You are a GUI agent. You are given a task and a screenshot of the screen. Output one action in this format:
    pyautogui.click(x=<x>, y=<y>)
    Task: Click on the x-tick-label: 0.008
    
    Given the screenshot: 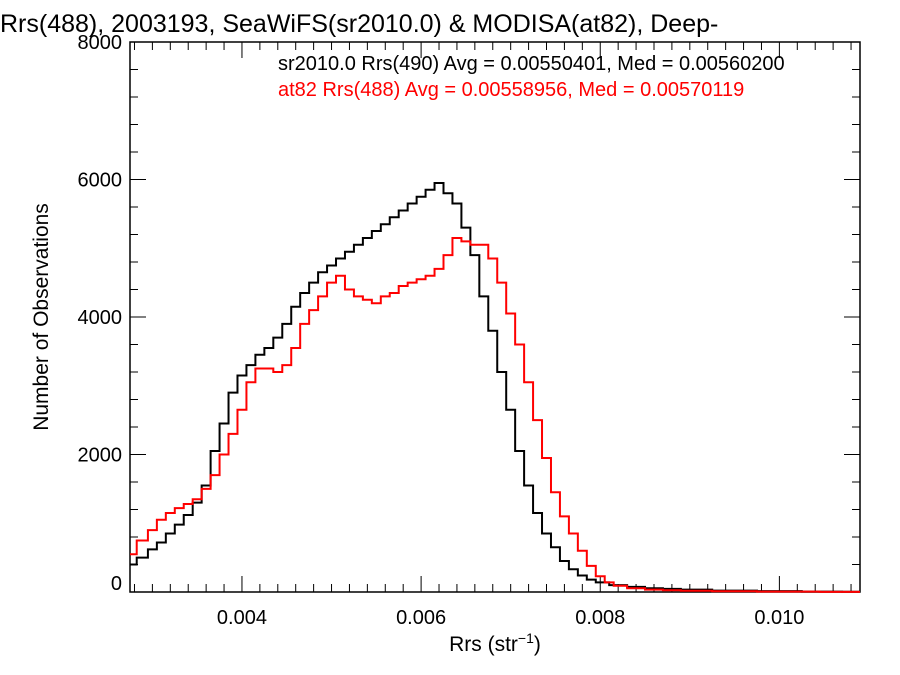 What is the action you would take?
    pyautogui.click(x=600, y=618)
    